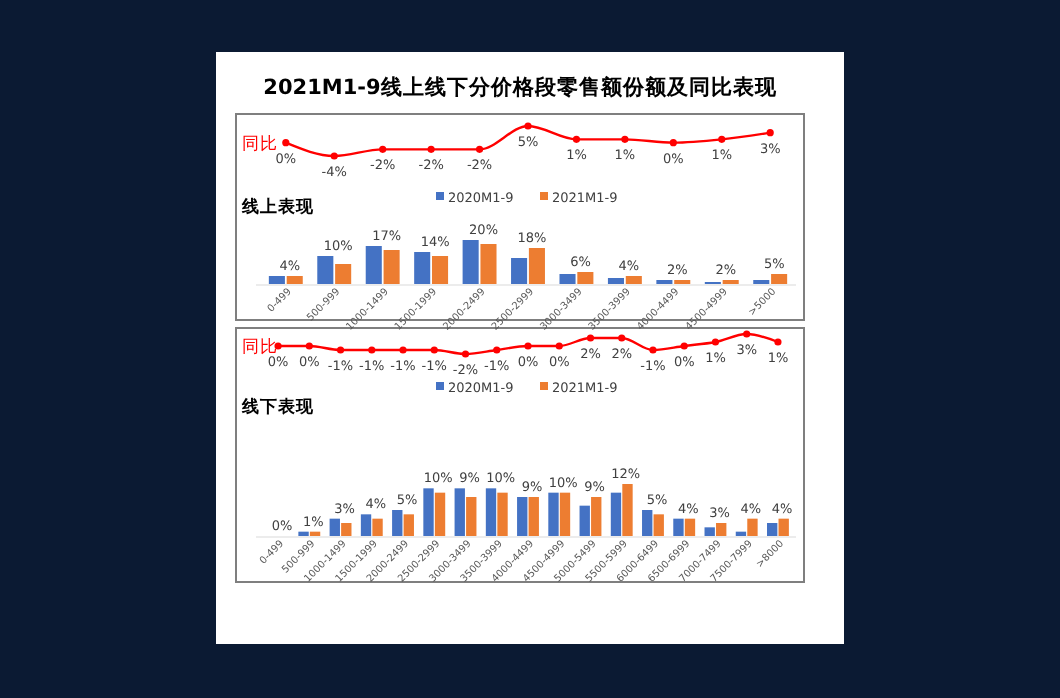 The height and width of the screenshot is (698, 1060). Describe the element at coordinates (521, 87) in the screenshot. I see `chart-title: 2021M1-9线上线下分价格段零售额份额及同比表现` at that location.